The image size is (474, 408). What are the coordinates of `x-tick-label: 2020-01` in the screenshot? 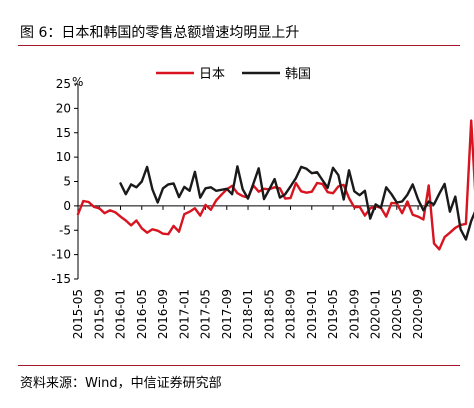 It's located at (376, 314).